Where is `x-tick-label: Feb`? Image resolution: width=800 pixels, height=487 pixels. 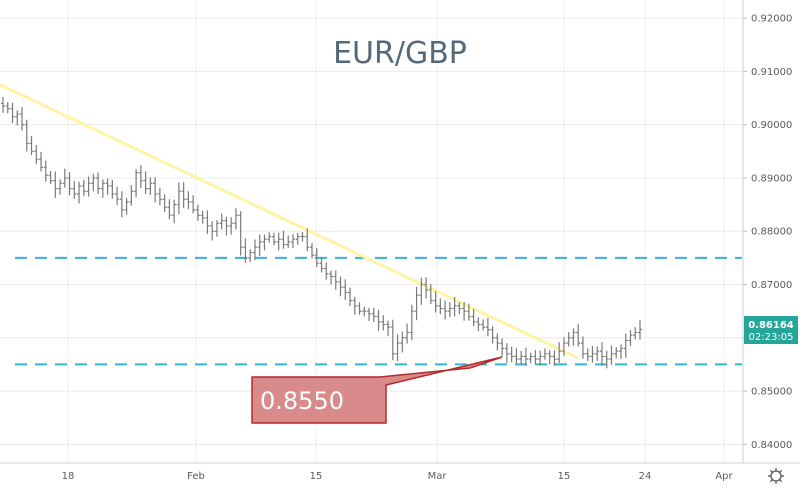
x-tick-label: Feb is located at coordinates (196, 476).